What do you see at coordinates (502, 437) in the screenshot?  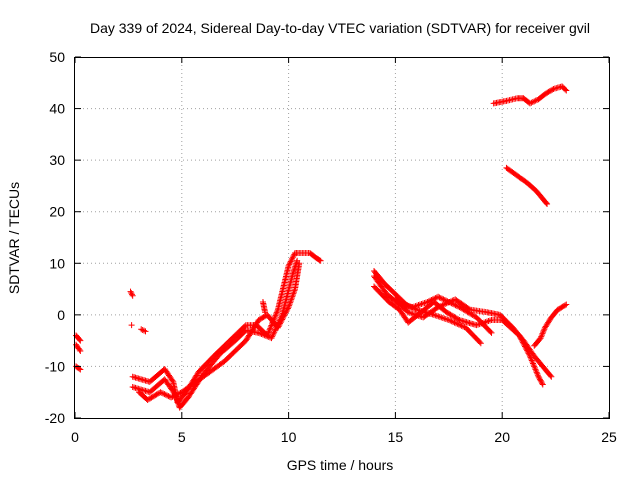 I see `x-tick-label: 20` at bounding box center [502, 437].